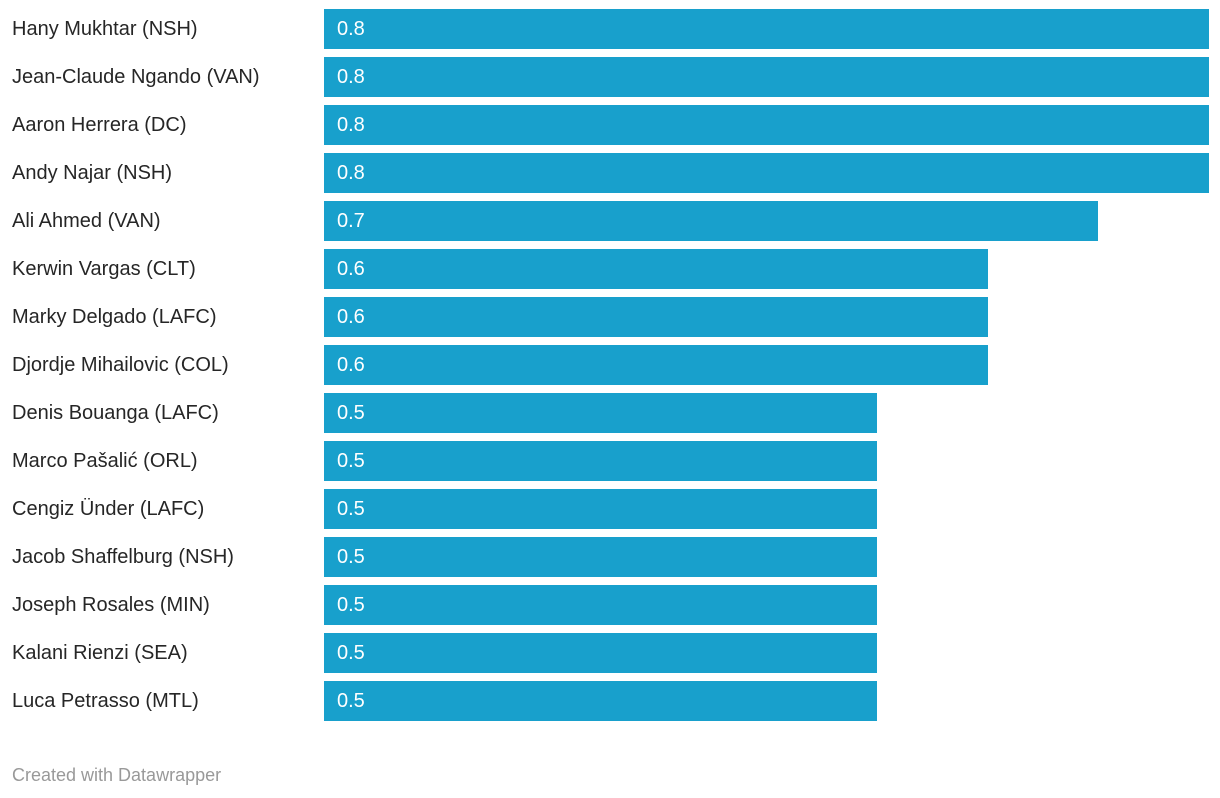 The image size is (1220, 798). Describe the element at coordinates (100, 652) in the screenshot. I see `category-label: Kalani Rienzi (SEA)` at that location.